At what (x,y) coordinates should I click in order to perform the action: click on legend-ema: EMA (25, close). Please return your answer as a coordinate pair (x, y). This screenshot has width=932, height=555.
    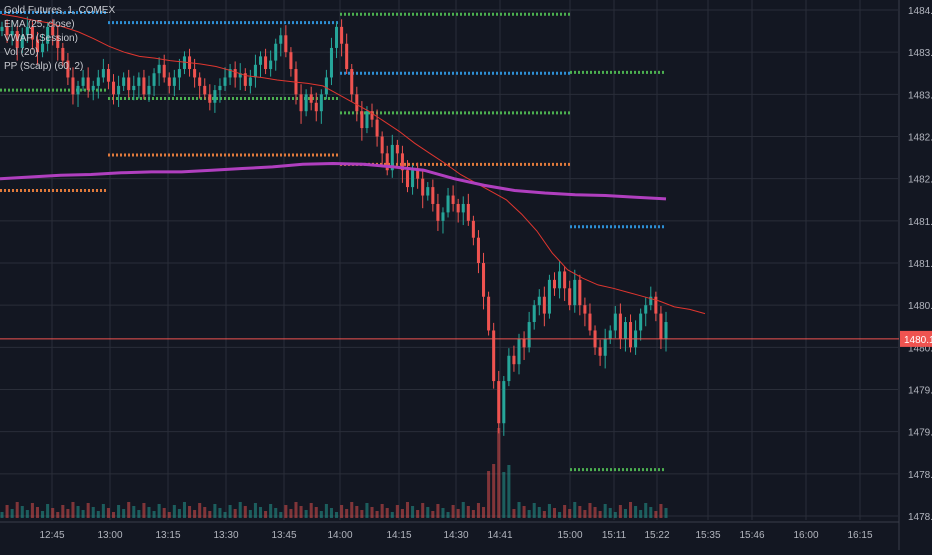
    Looking at the image, I should click on (39, 24).